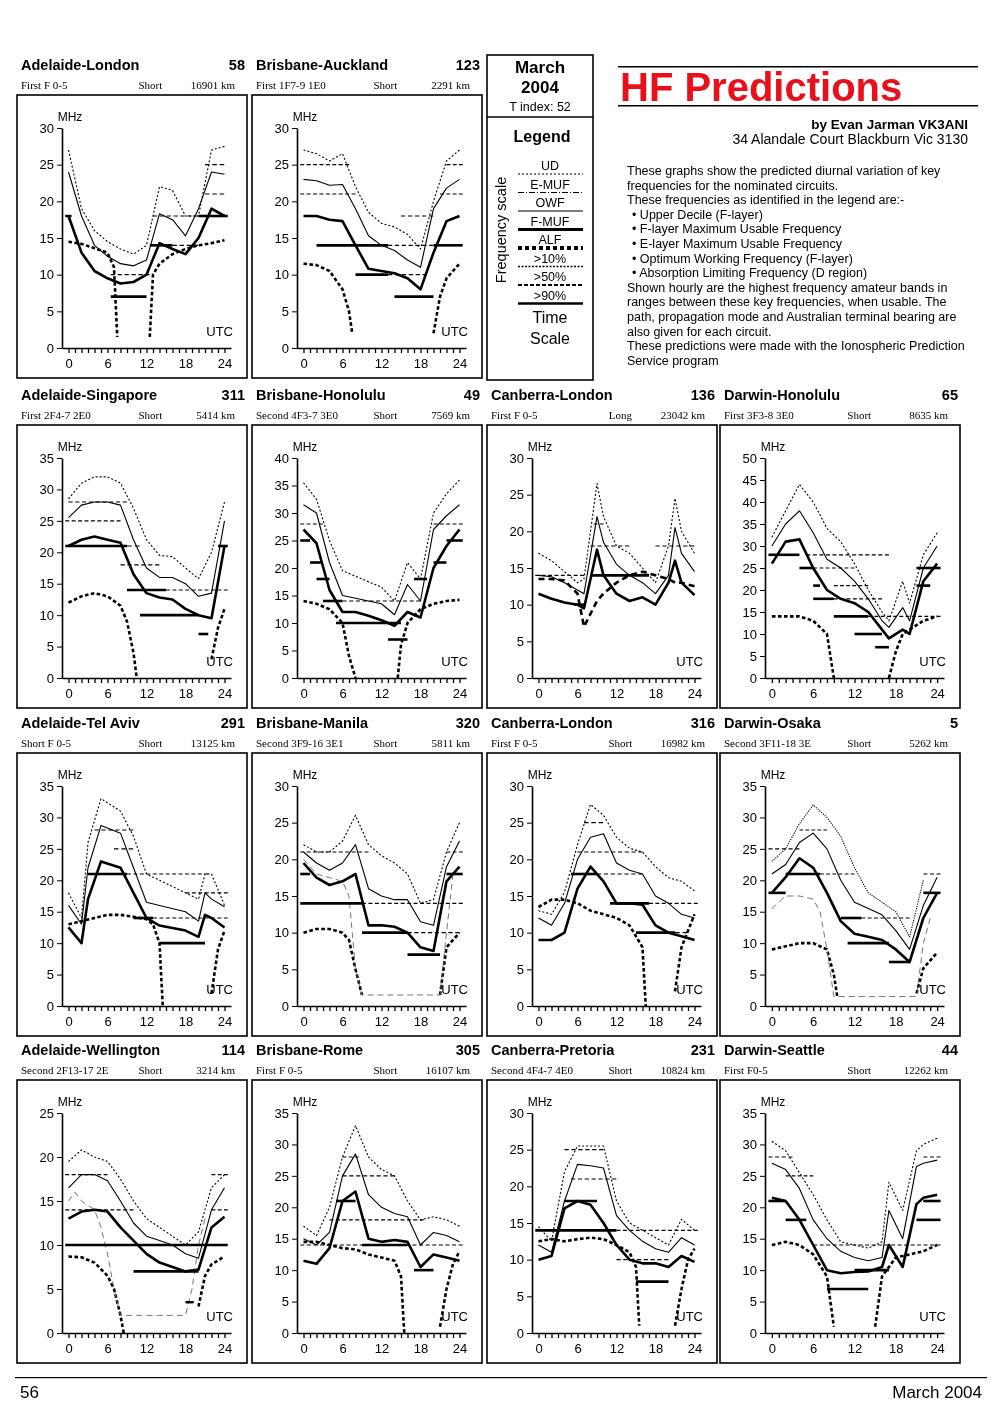  Describe the element at coordinates (949, 395) in the screenshot. I see `text: 65` at that location.